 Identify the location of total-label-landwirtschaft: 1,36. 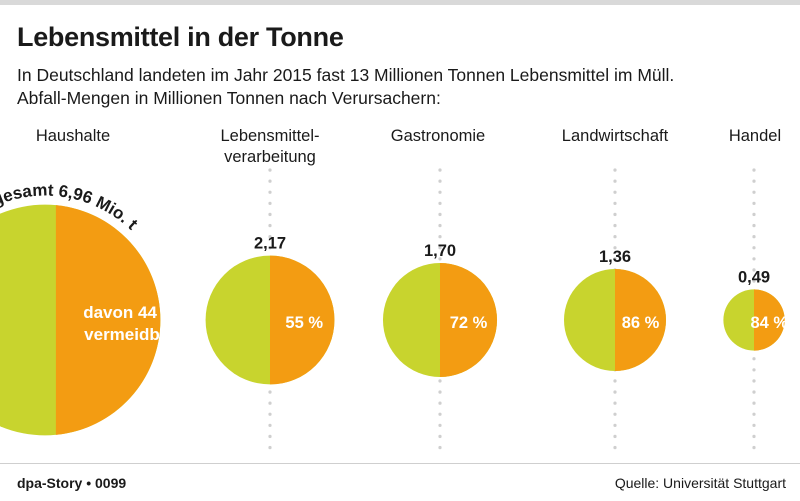
(615, 257).